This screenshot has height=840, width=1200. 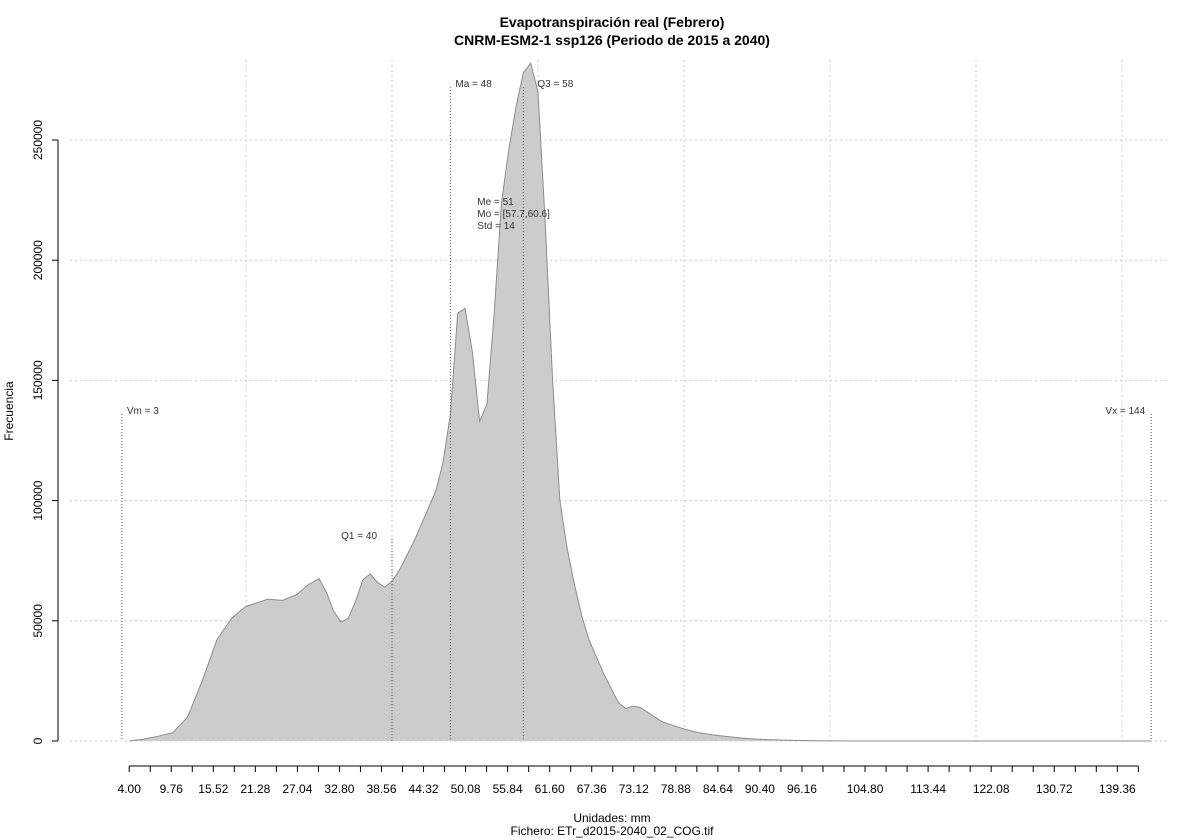 I want to click on x-tick-label-14: 84.64, so click(x=718, y=789).